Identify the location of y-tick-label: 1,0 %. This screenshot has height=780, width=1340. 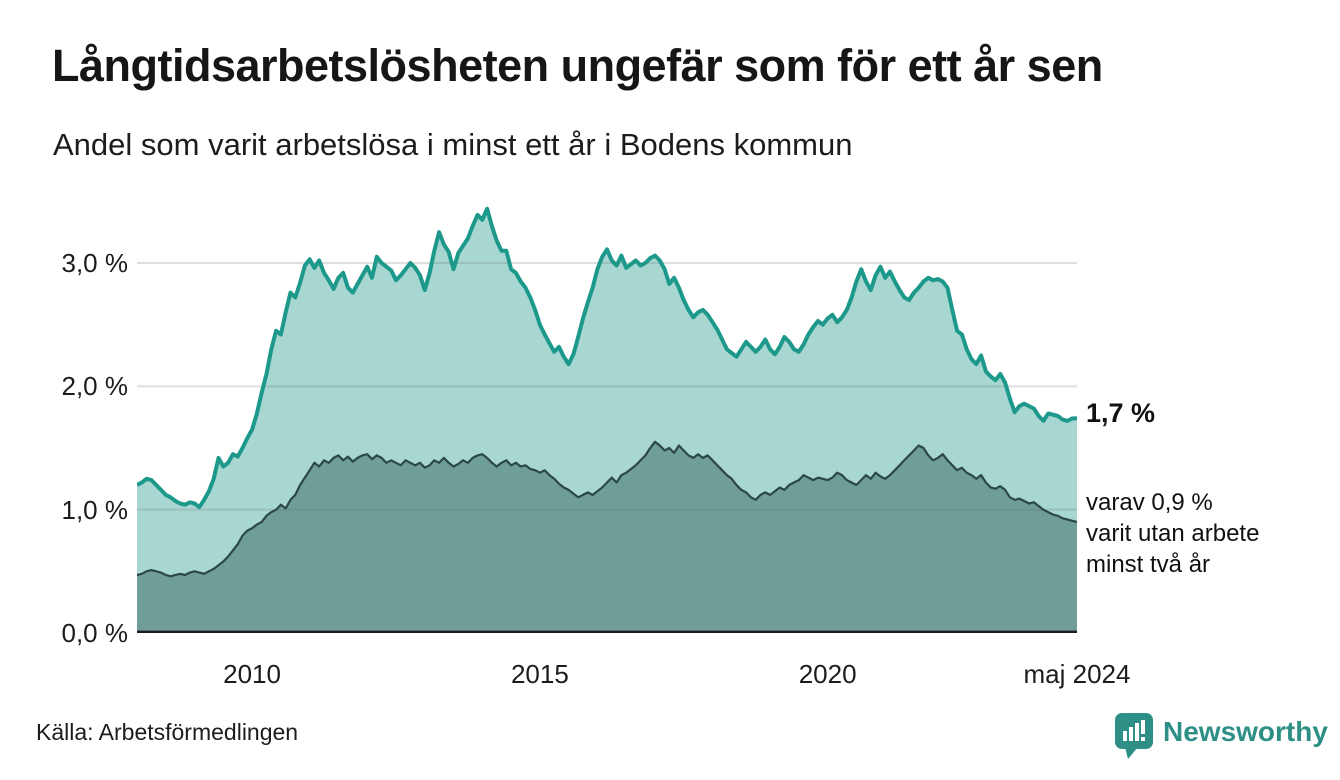
(95, 510).